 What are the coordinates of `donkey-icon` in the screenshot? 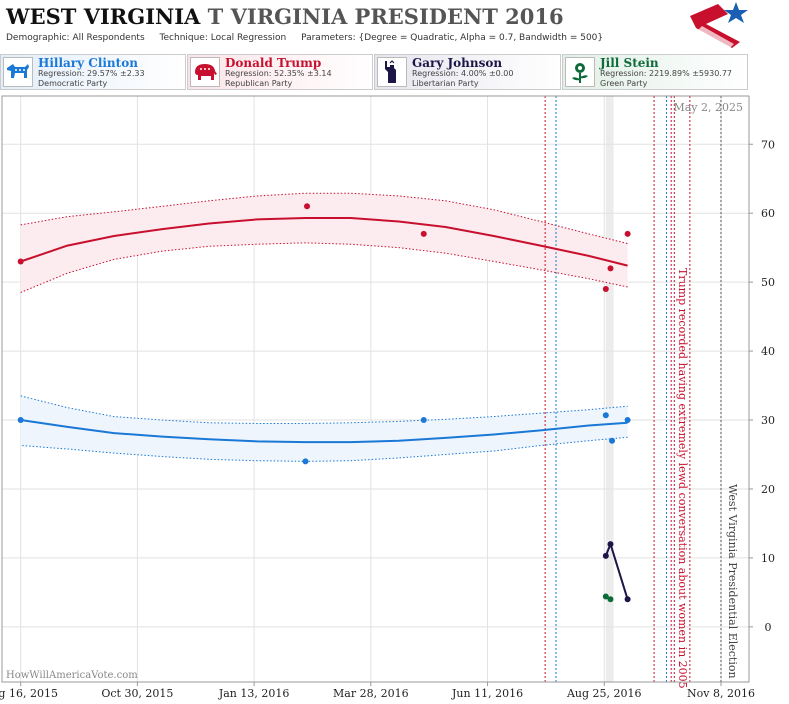 It's located at (18, 72).